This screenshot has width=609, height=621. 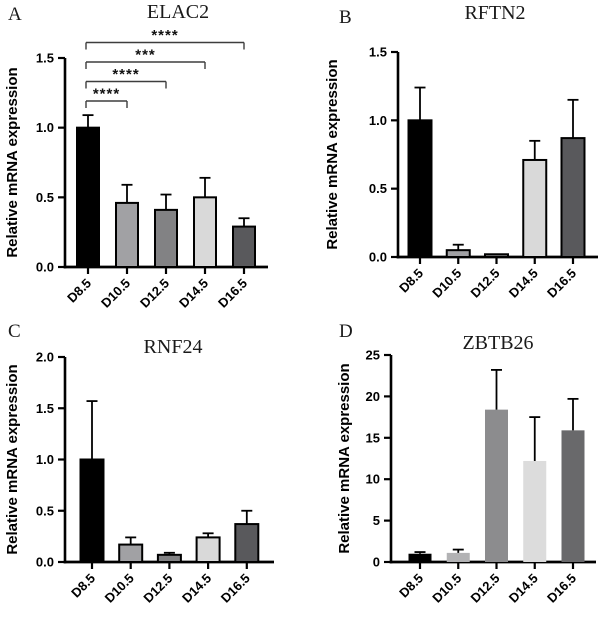 I want to click on sig-stars: ***, so click(x=145, y=55).